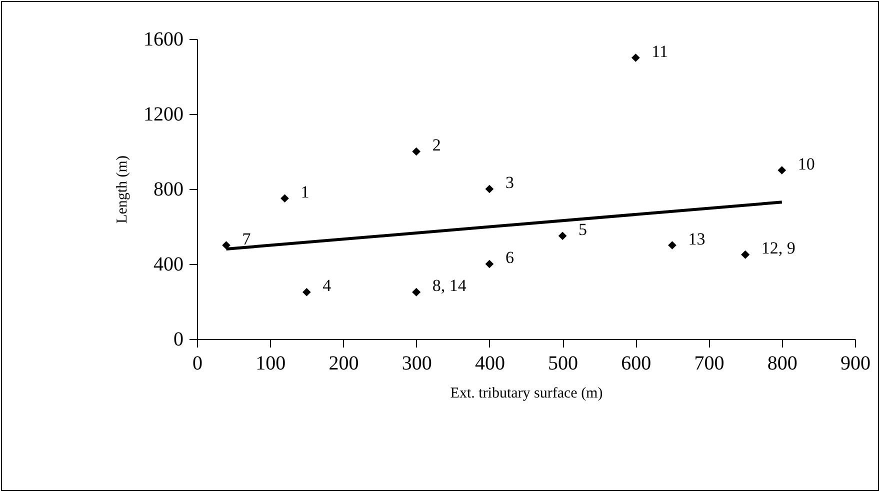 The width and height of the screenshot is (882, 496). I want to click on annotation: 6, so click(509, 257).